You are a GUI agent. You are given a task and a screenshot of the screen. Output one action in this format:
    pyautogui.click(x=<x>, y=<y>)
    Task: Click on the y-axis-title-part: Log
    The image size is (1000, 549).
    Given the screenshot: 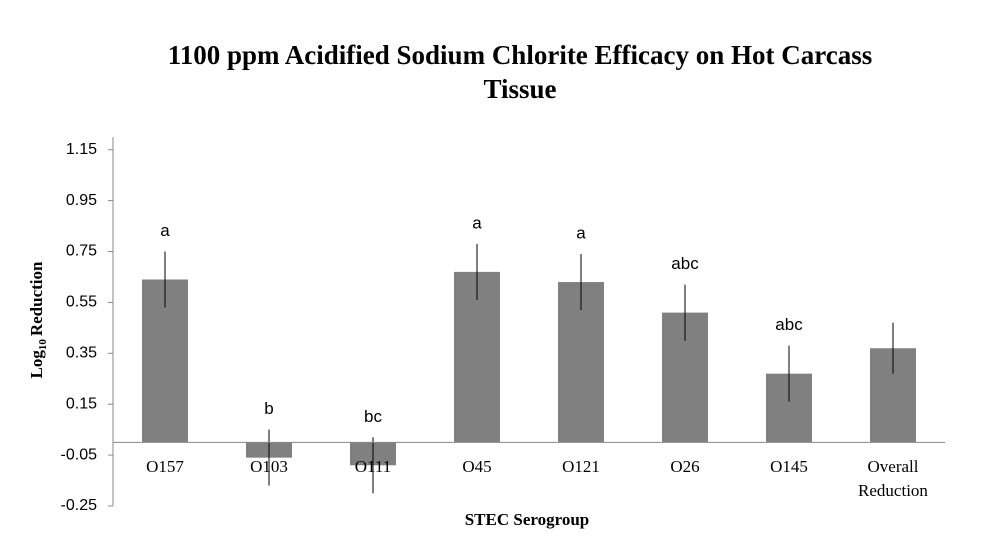 What is the action you would take?
    pyautogui.click(x=36, y=364)
    